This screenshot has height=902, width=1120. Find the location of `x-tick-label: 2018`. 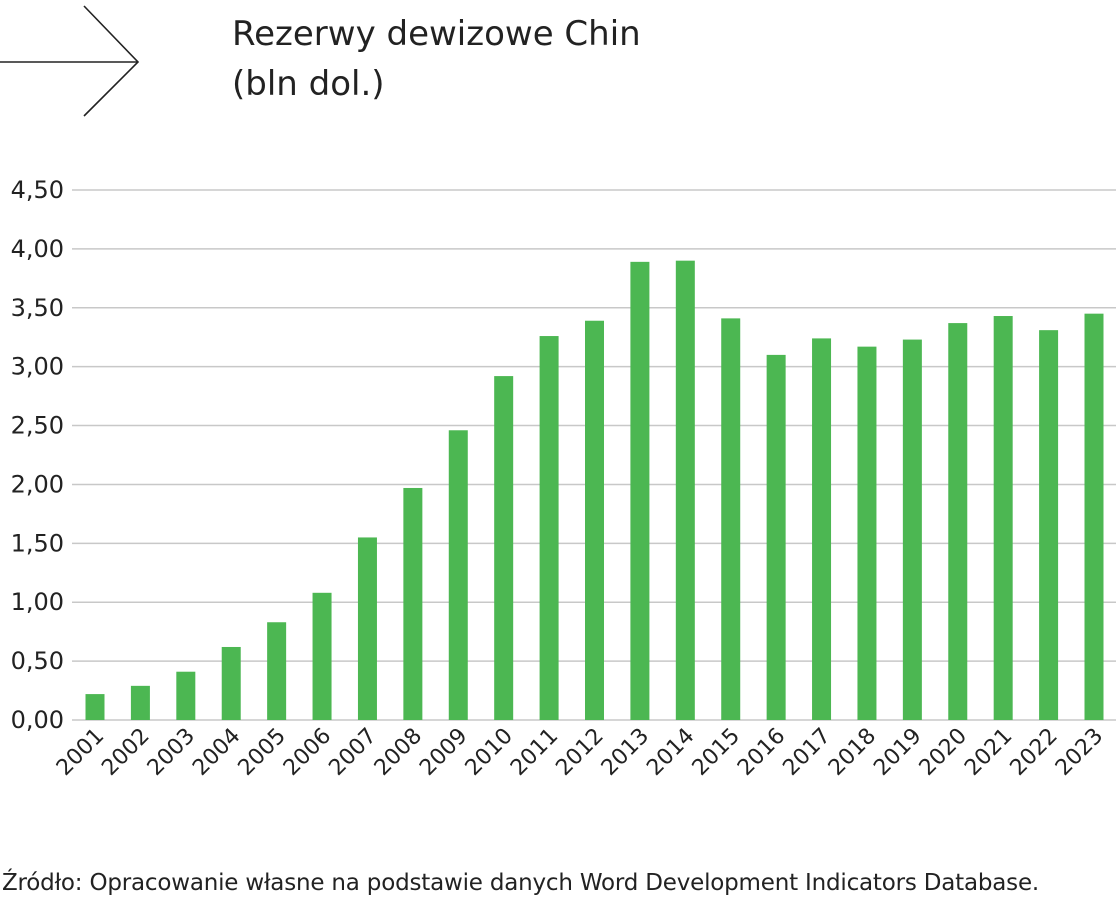

x-tick-label: 2018 is located at coordinates (852, 752).